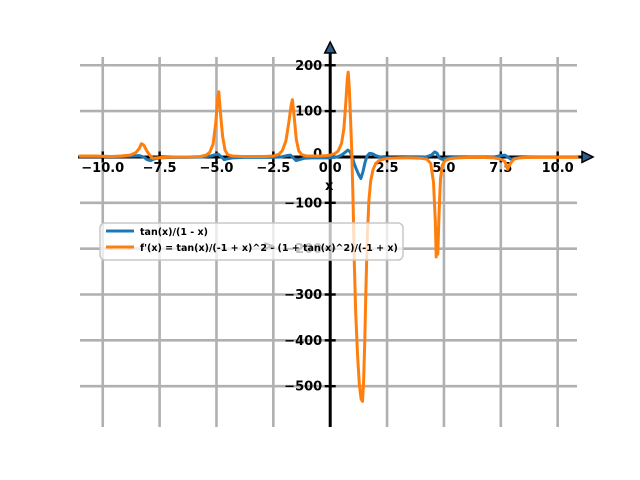 This screenshot has height=480, width=640. I want to click on x-axis-arrow-icon, so click(588, 157).